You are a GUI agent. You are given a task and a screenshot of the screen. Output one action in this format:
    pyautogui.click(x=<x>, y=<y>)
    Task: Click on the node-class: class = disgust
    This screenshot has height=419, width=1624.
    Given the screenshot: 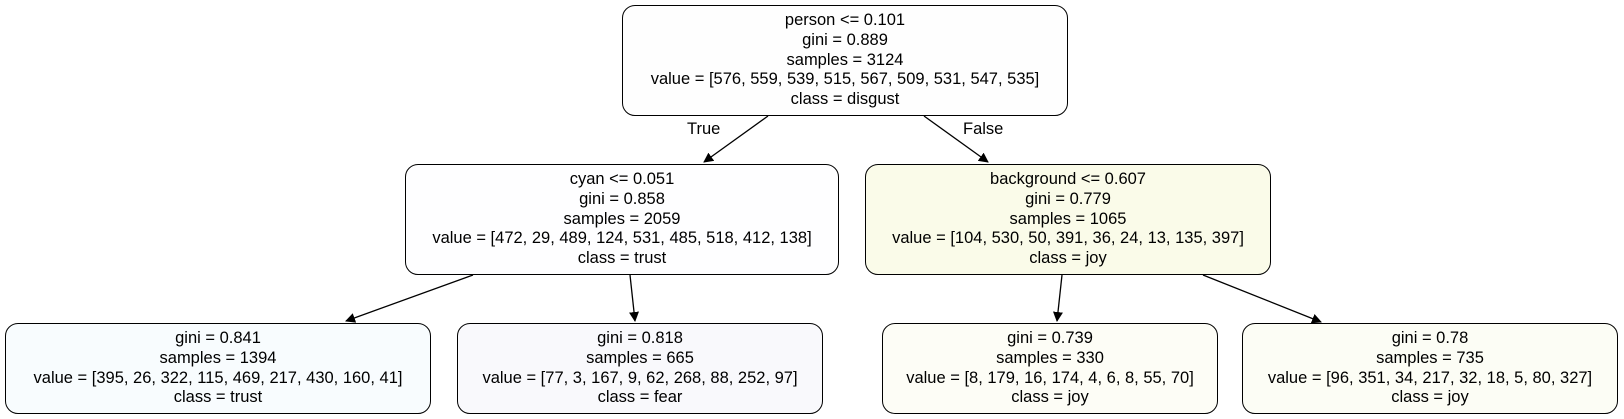 What is the action you would take?
    pyautogui.click(x=845, y=99)
    